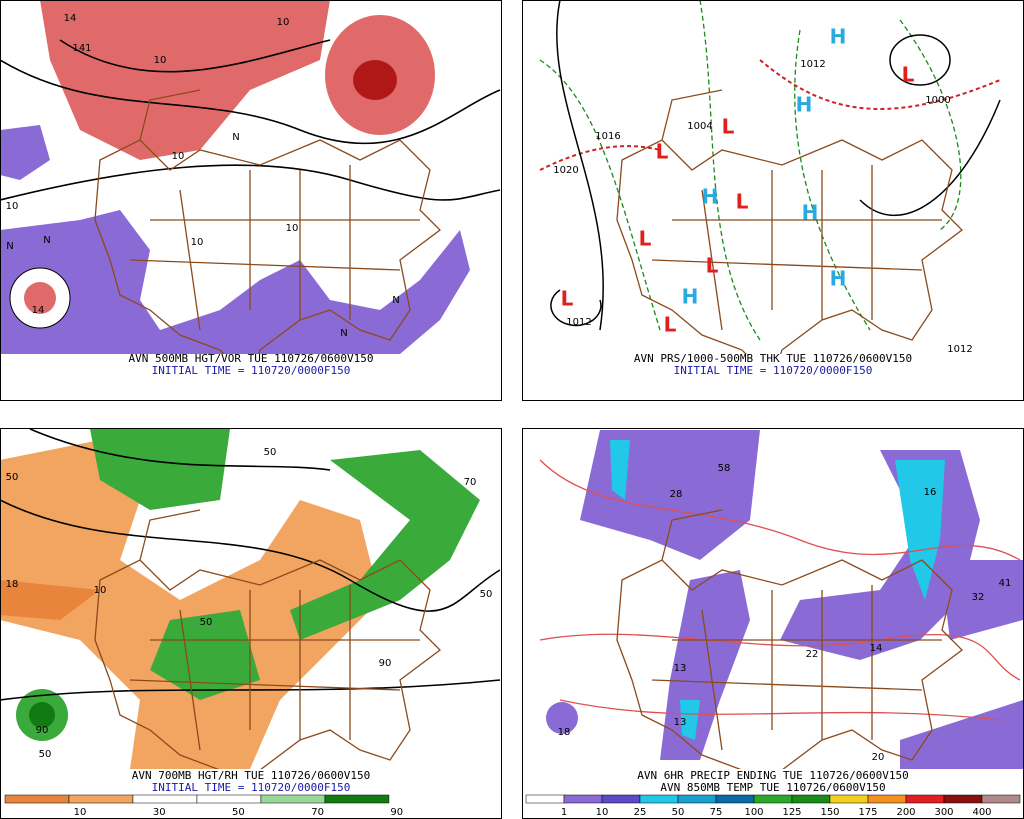 The height and width of the screenshot is (819, 1024). Describe the element at coordinates (607, 136) in the screenshot. I see `contour-label: 1016` at that location.